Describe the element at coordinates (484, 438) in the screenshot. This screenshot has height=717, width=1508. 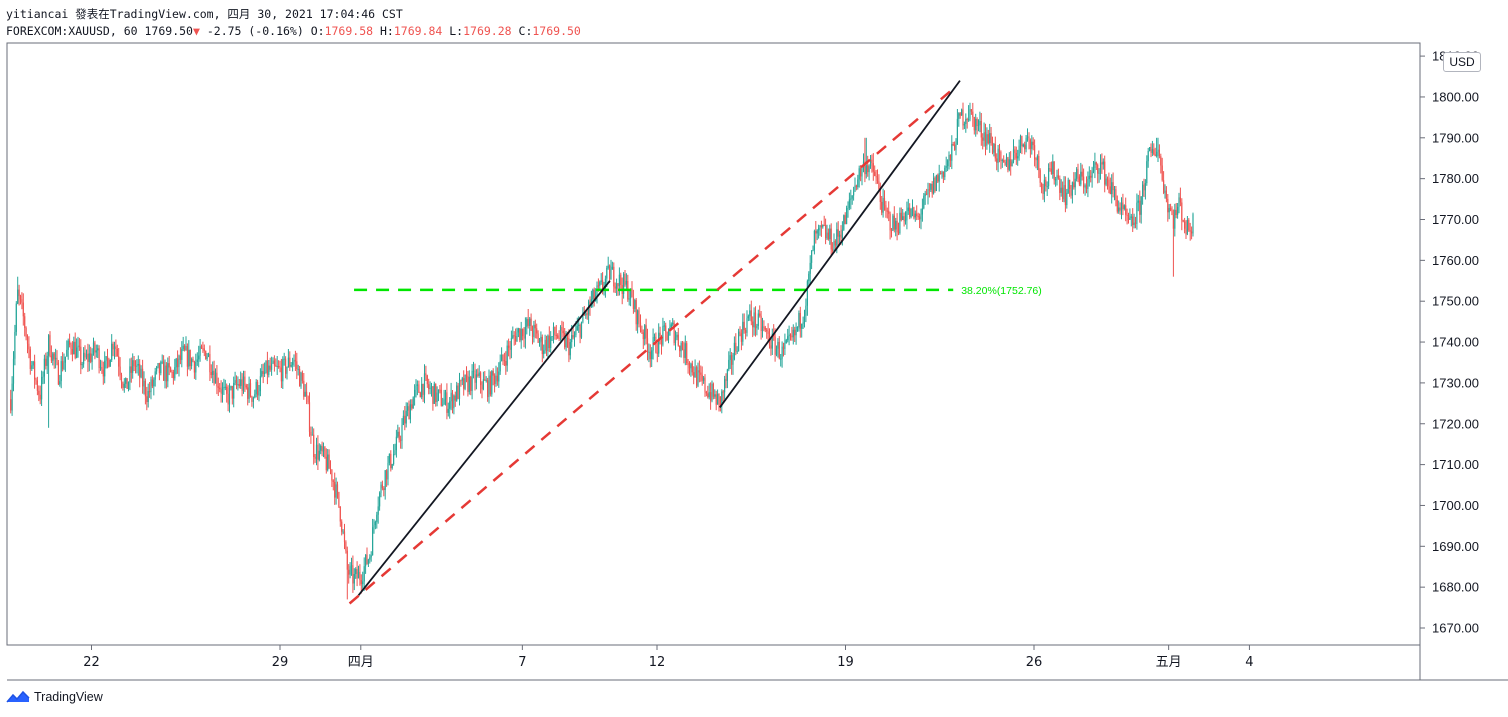
I see `trend-line` at that location.